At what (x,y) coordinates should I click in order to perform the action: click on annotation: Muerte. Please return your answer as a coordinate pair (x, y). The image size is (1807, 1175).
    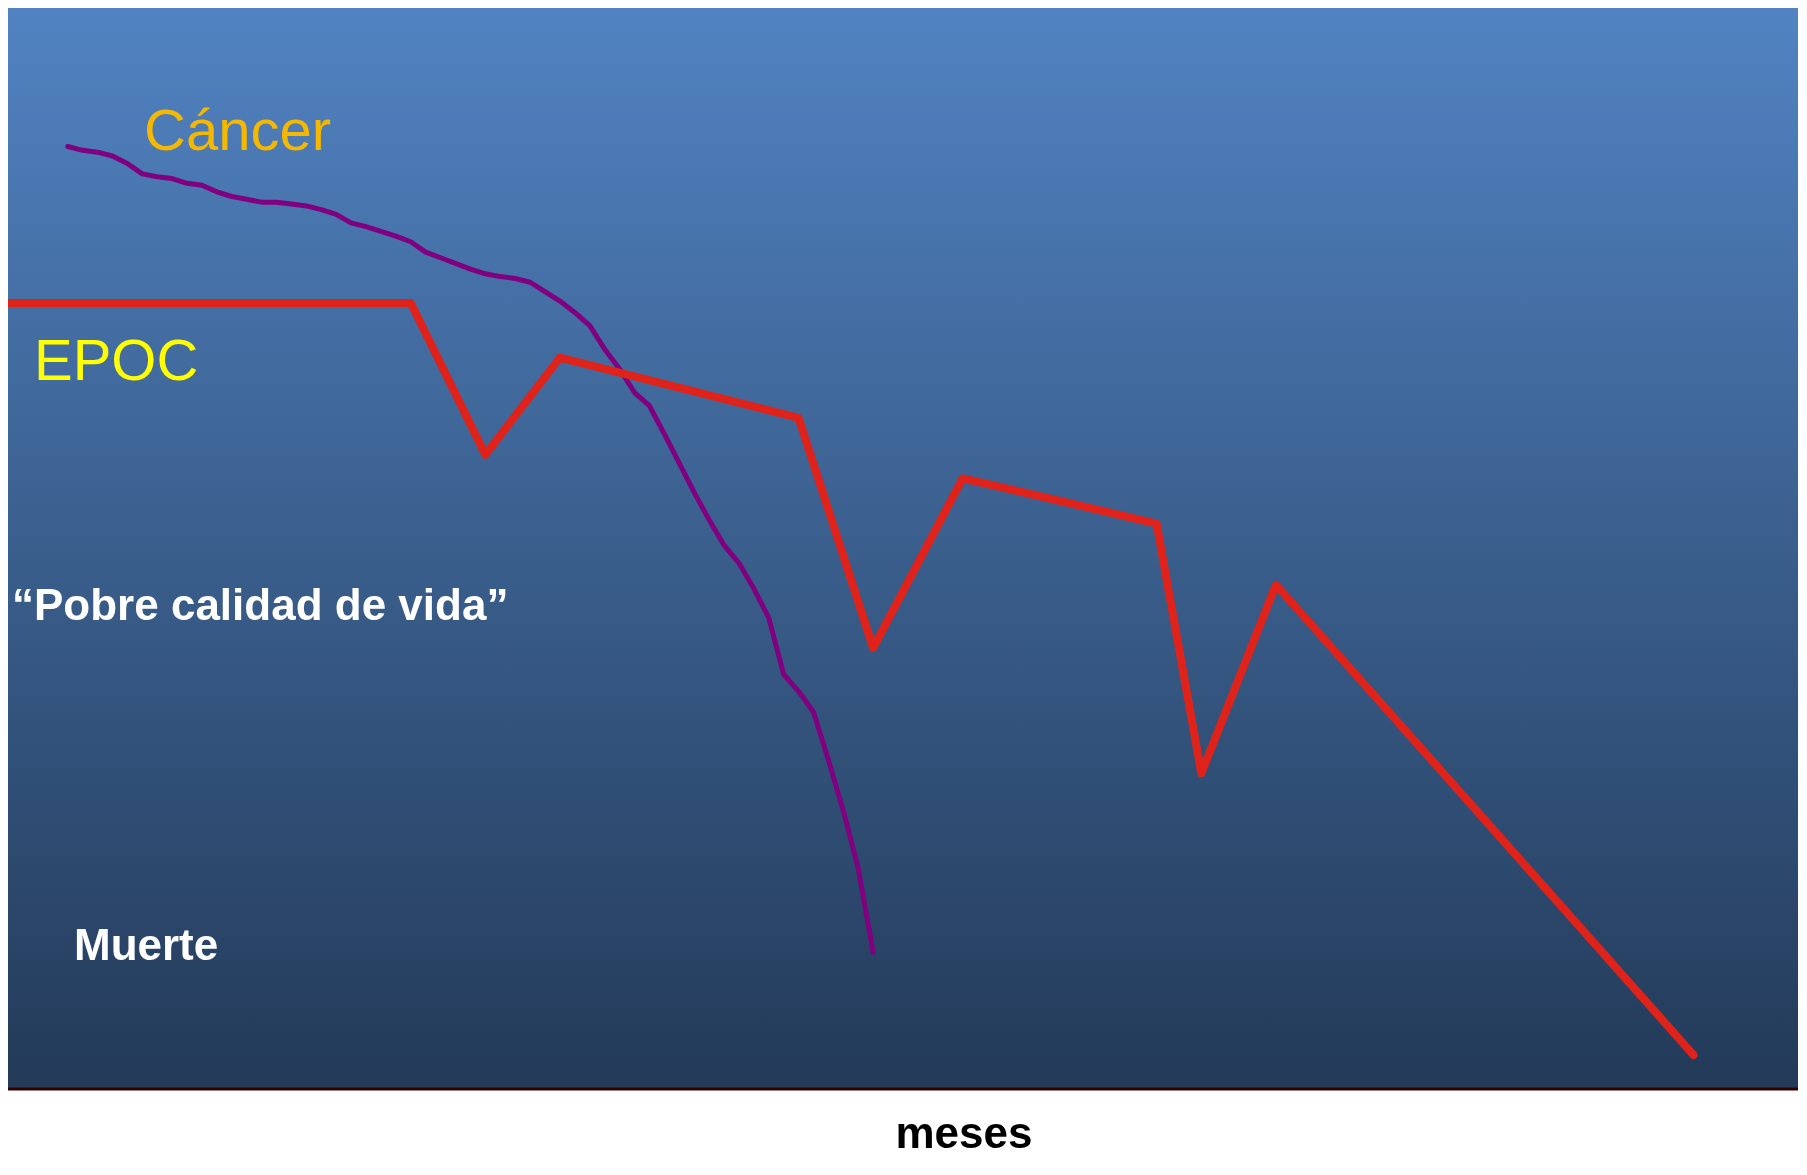
    Looking at the image, I should click on (146, 945).